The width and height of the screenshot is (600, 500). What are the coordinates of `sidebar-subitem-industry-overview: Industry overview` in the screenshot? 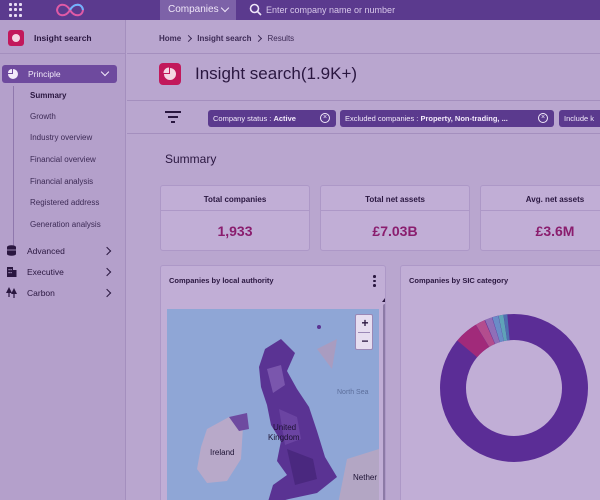 It's located at (61, 137).